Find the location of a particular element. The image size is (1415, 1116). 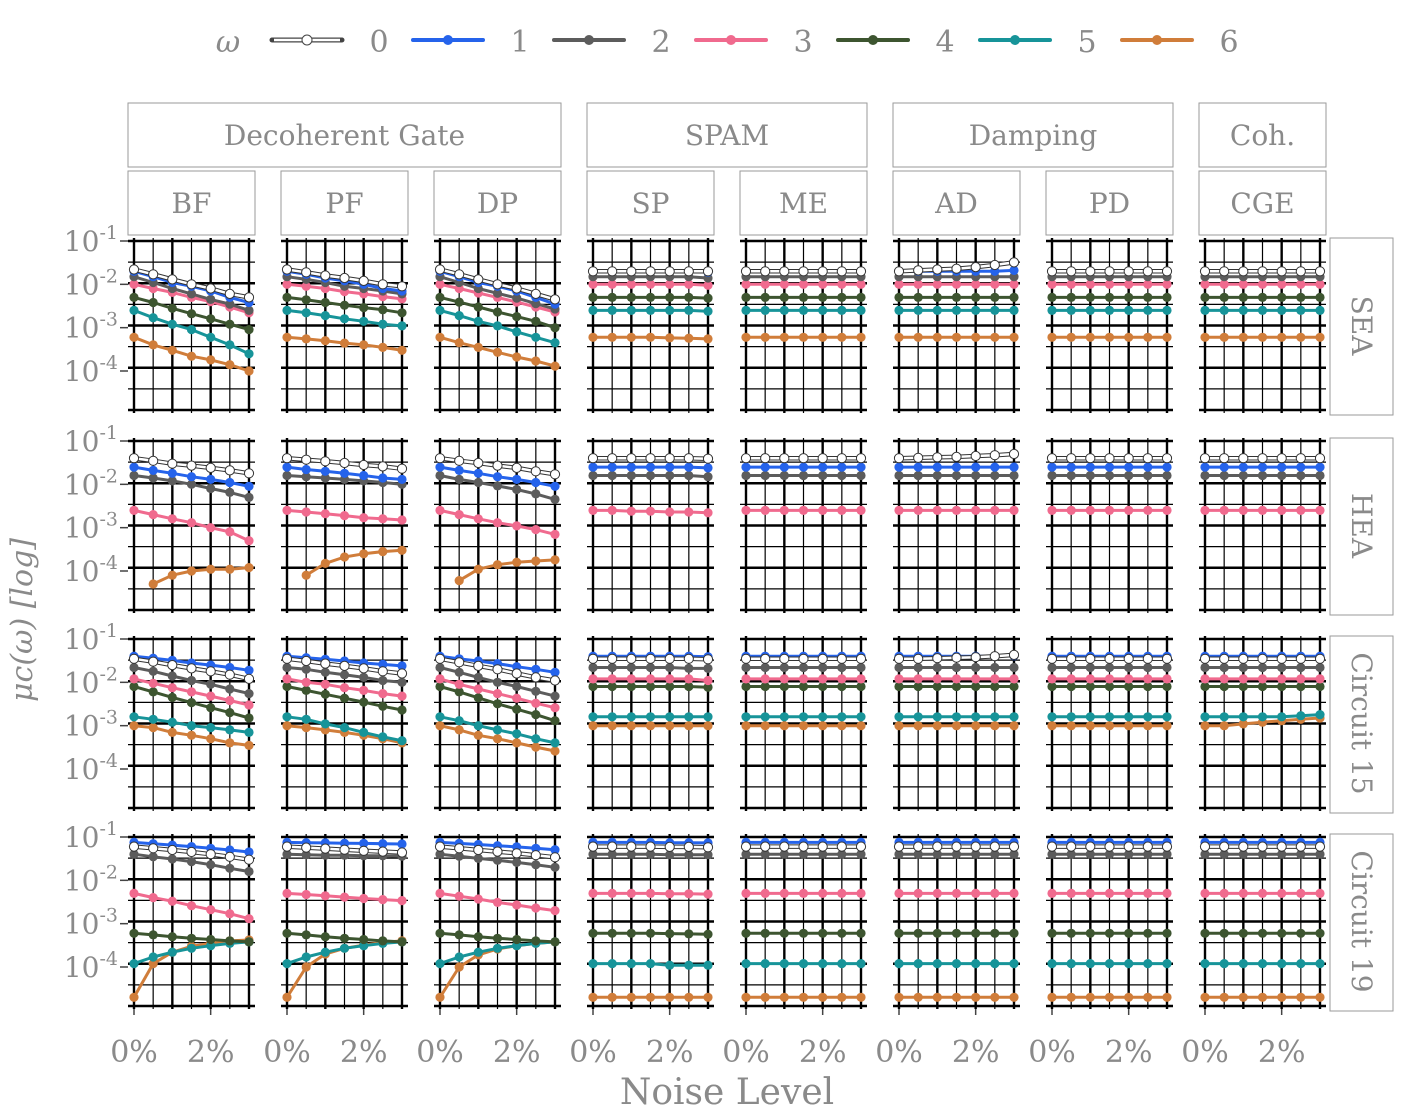

strip-col-label-cge: CGE is located at coordinates (1262, 203).